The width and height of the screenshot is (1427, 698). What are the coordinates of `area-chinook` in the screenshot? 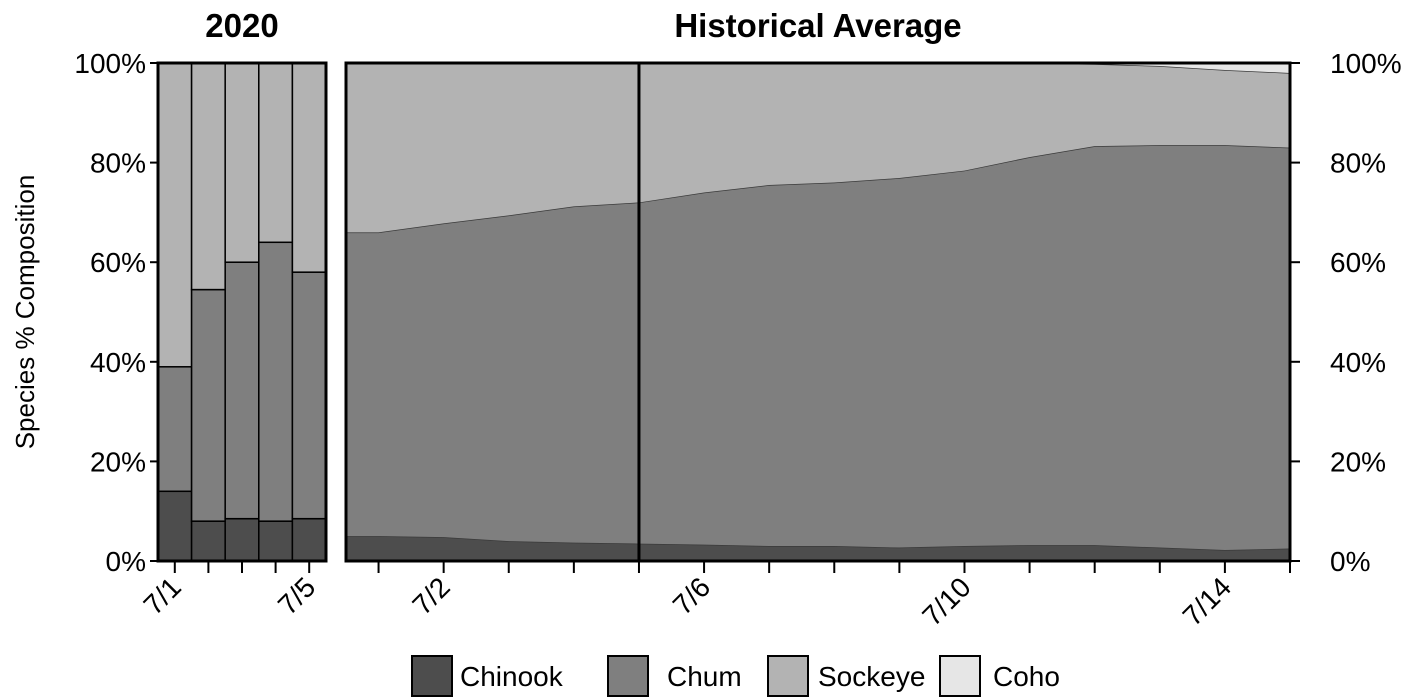 It's located at (818, 548).